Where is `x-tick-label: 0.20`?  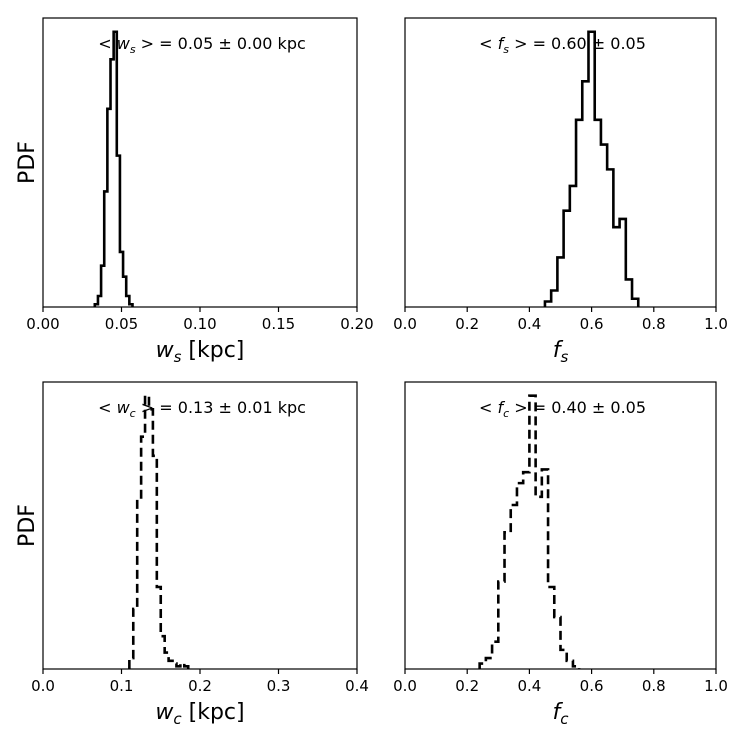
x-tick-label: 0.20 is located at coordinates (356, 324).